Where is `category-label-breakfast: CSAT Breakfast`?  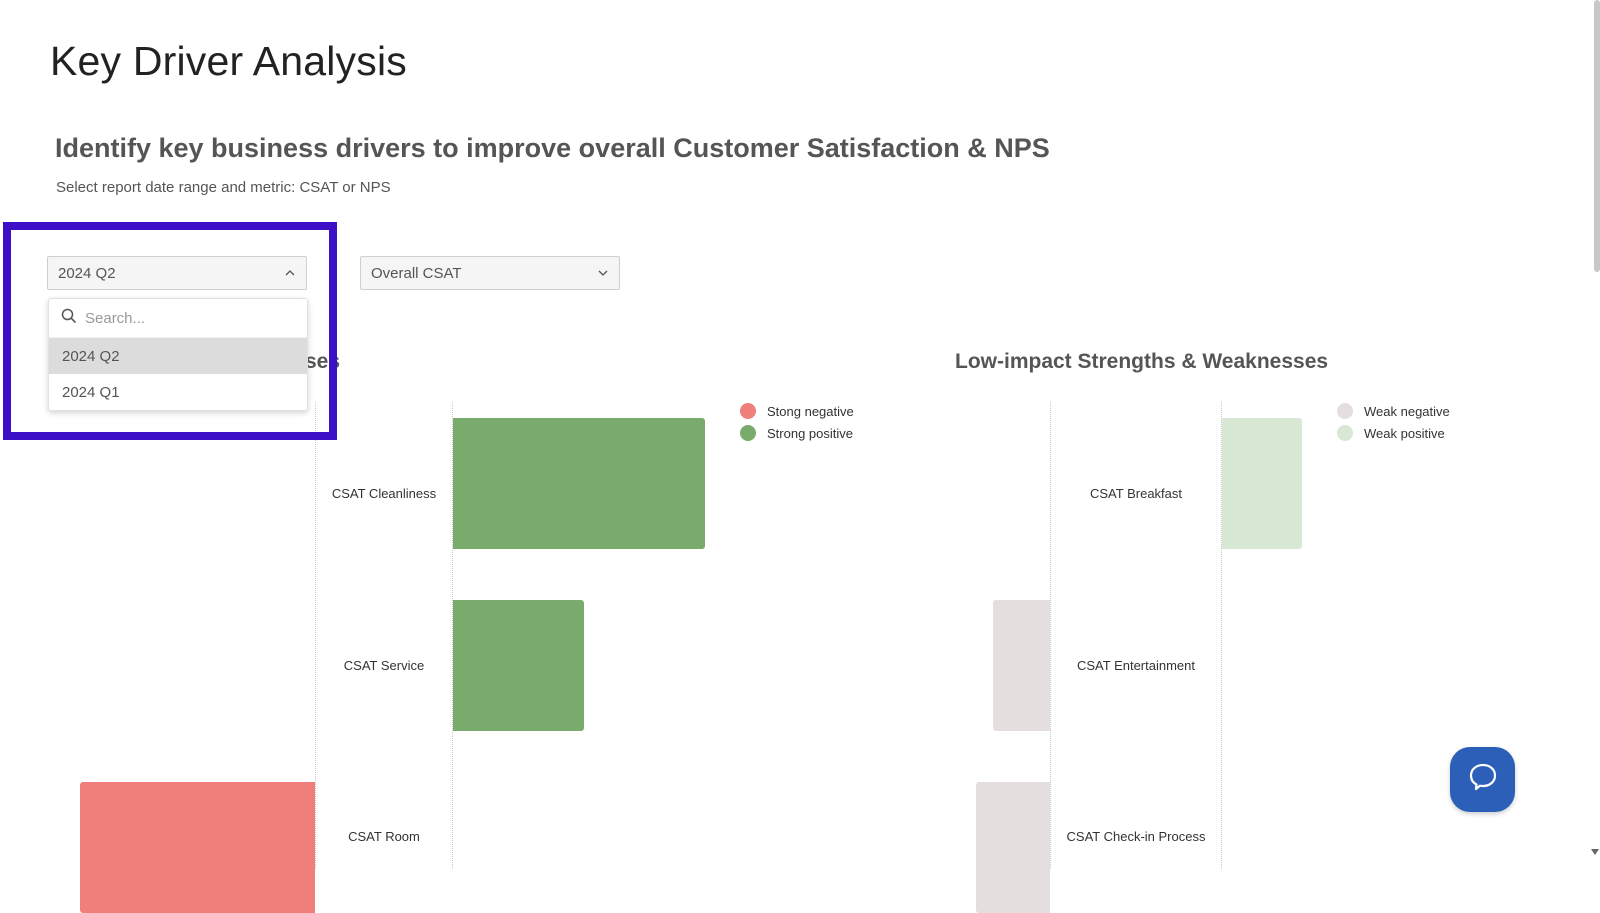 category-label-breakfast: CSAT Breakfast is located at coordinates (1136, 493).